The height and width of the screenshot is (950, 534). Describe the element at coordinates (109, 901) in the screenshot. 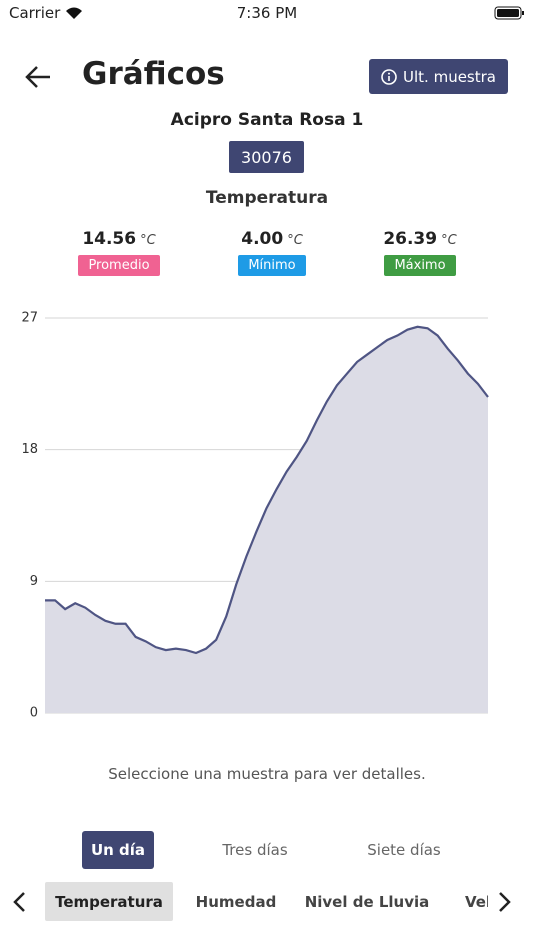

I see `variable-tab: Temperatura` at that location.